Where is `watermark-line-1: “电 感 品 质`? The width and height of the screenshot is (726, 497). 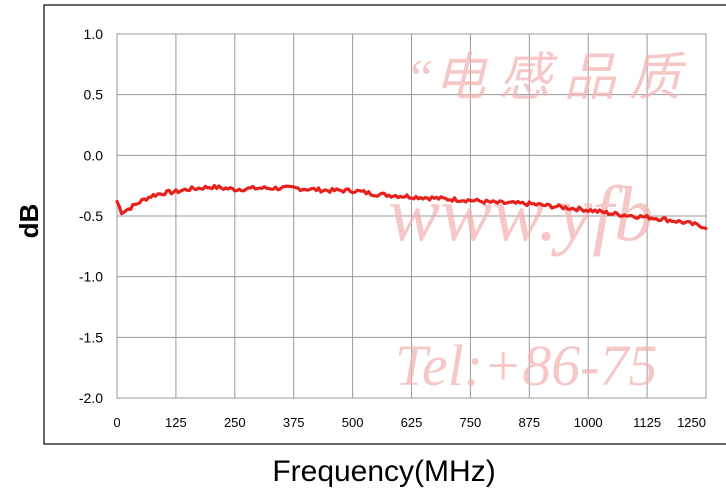
watermark-line-1: “电 感 品 质 is located at coordinates (546, 78).